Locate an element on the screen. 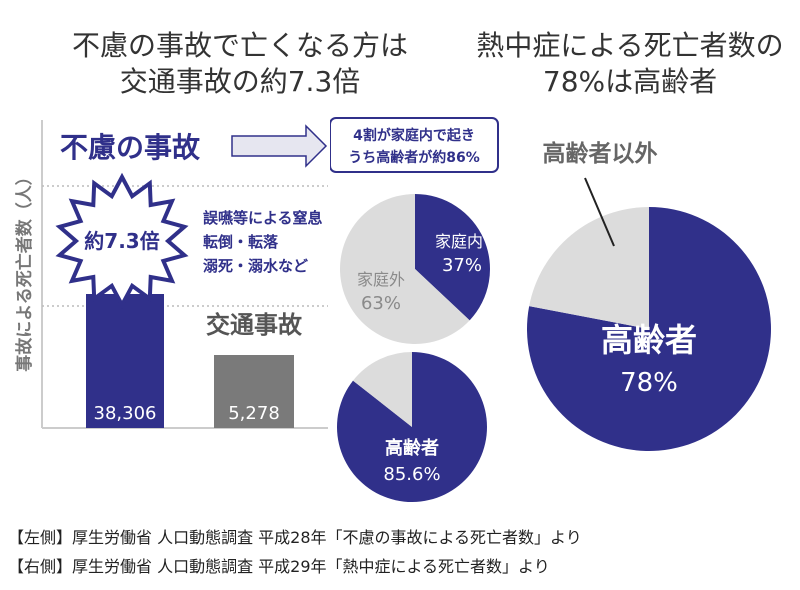 The height and width of the screenshot is (590, 800). pie-home-vs-outside is located at coordinates (414, 269).